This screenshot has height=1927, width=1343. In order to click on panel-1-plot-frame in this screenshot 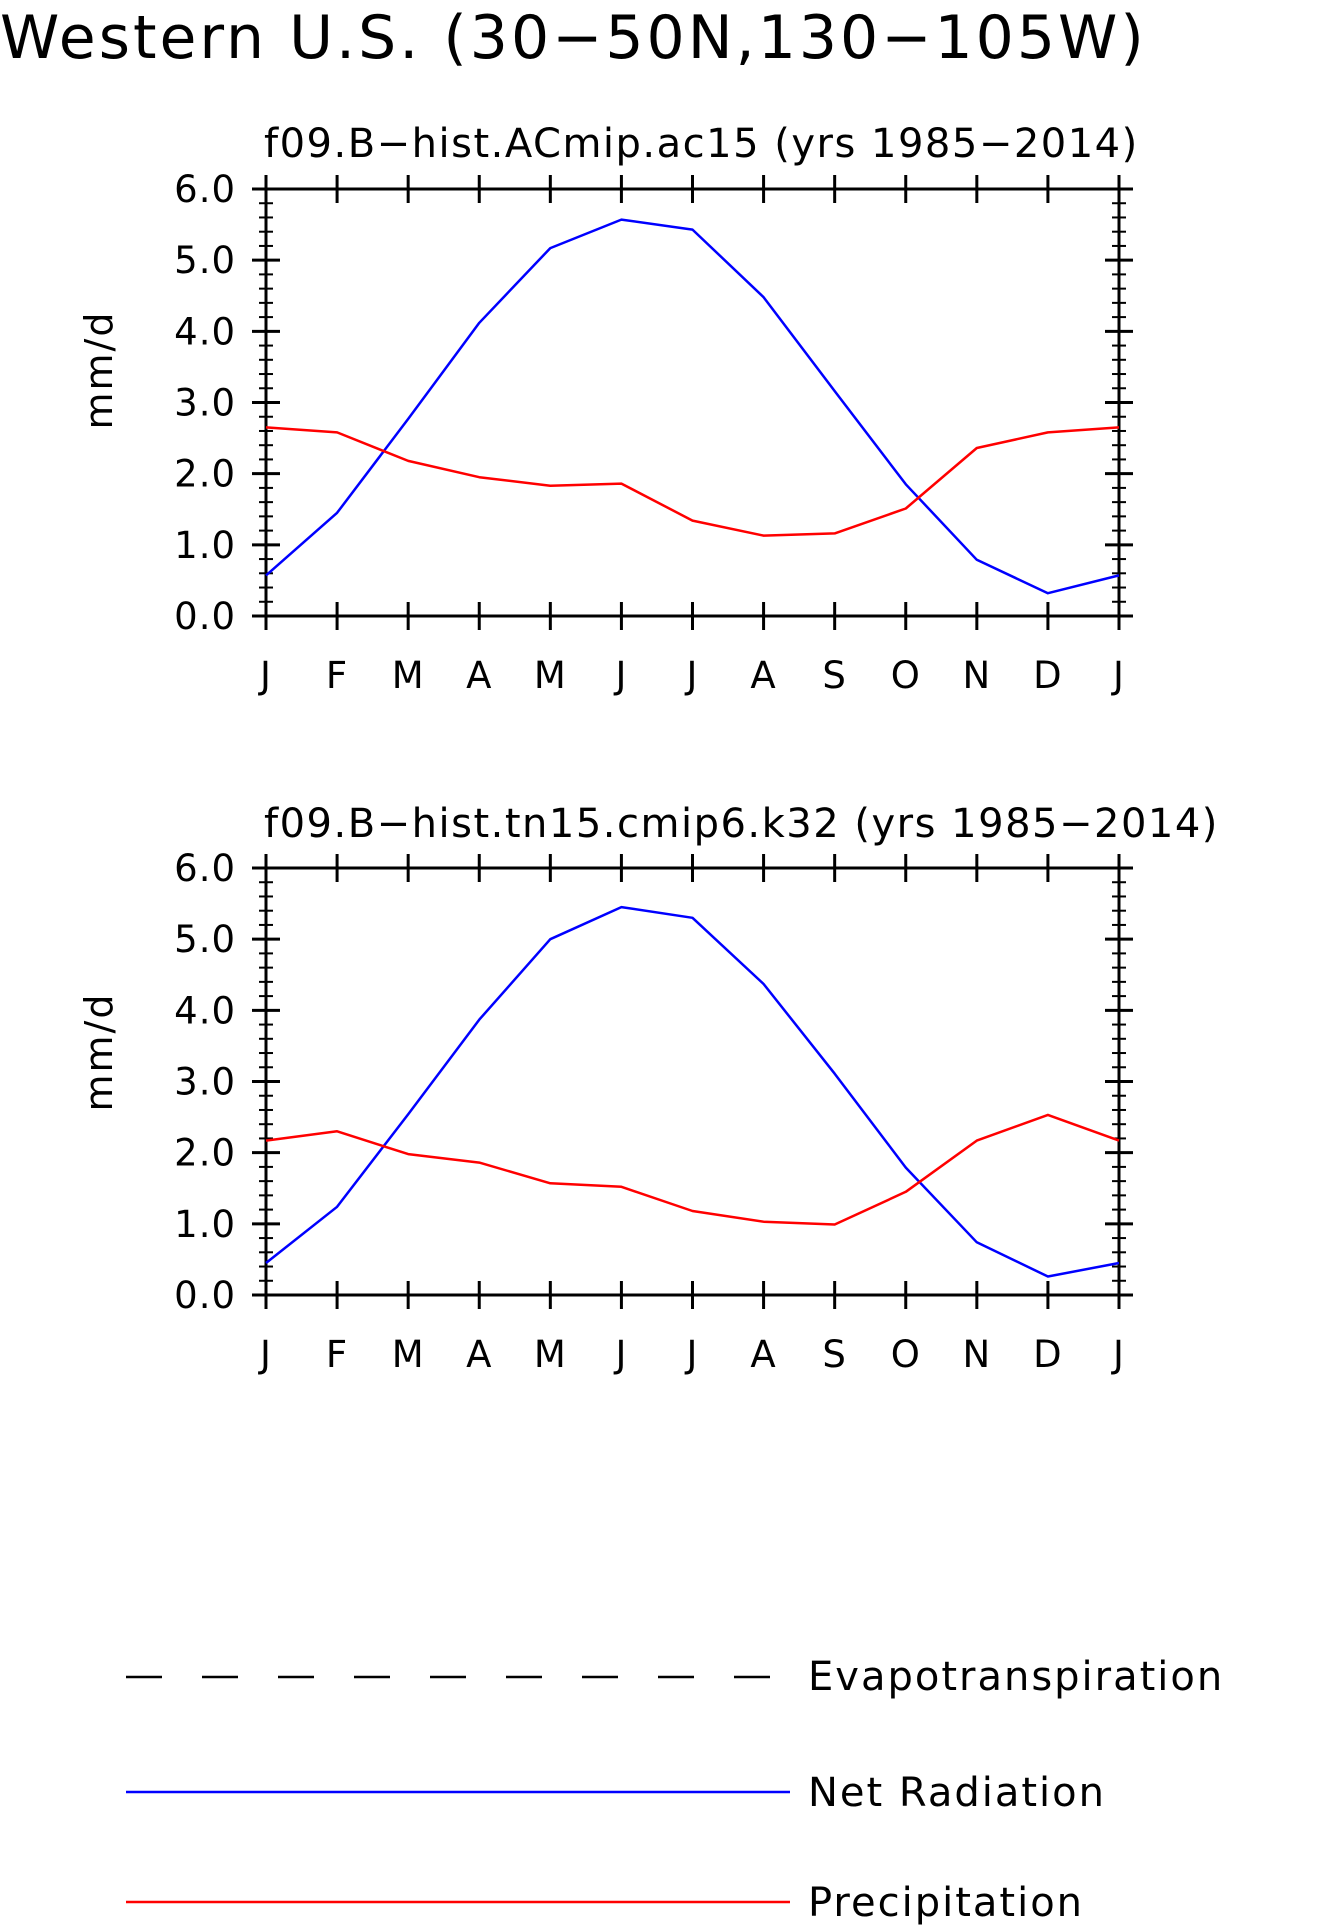, I will do `click(692, 402)`.